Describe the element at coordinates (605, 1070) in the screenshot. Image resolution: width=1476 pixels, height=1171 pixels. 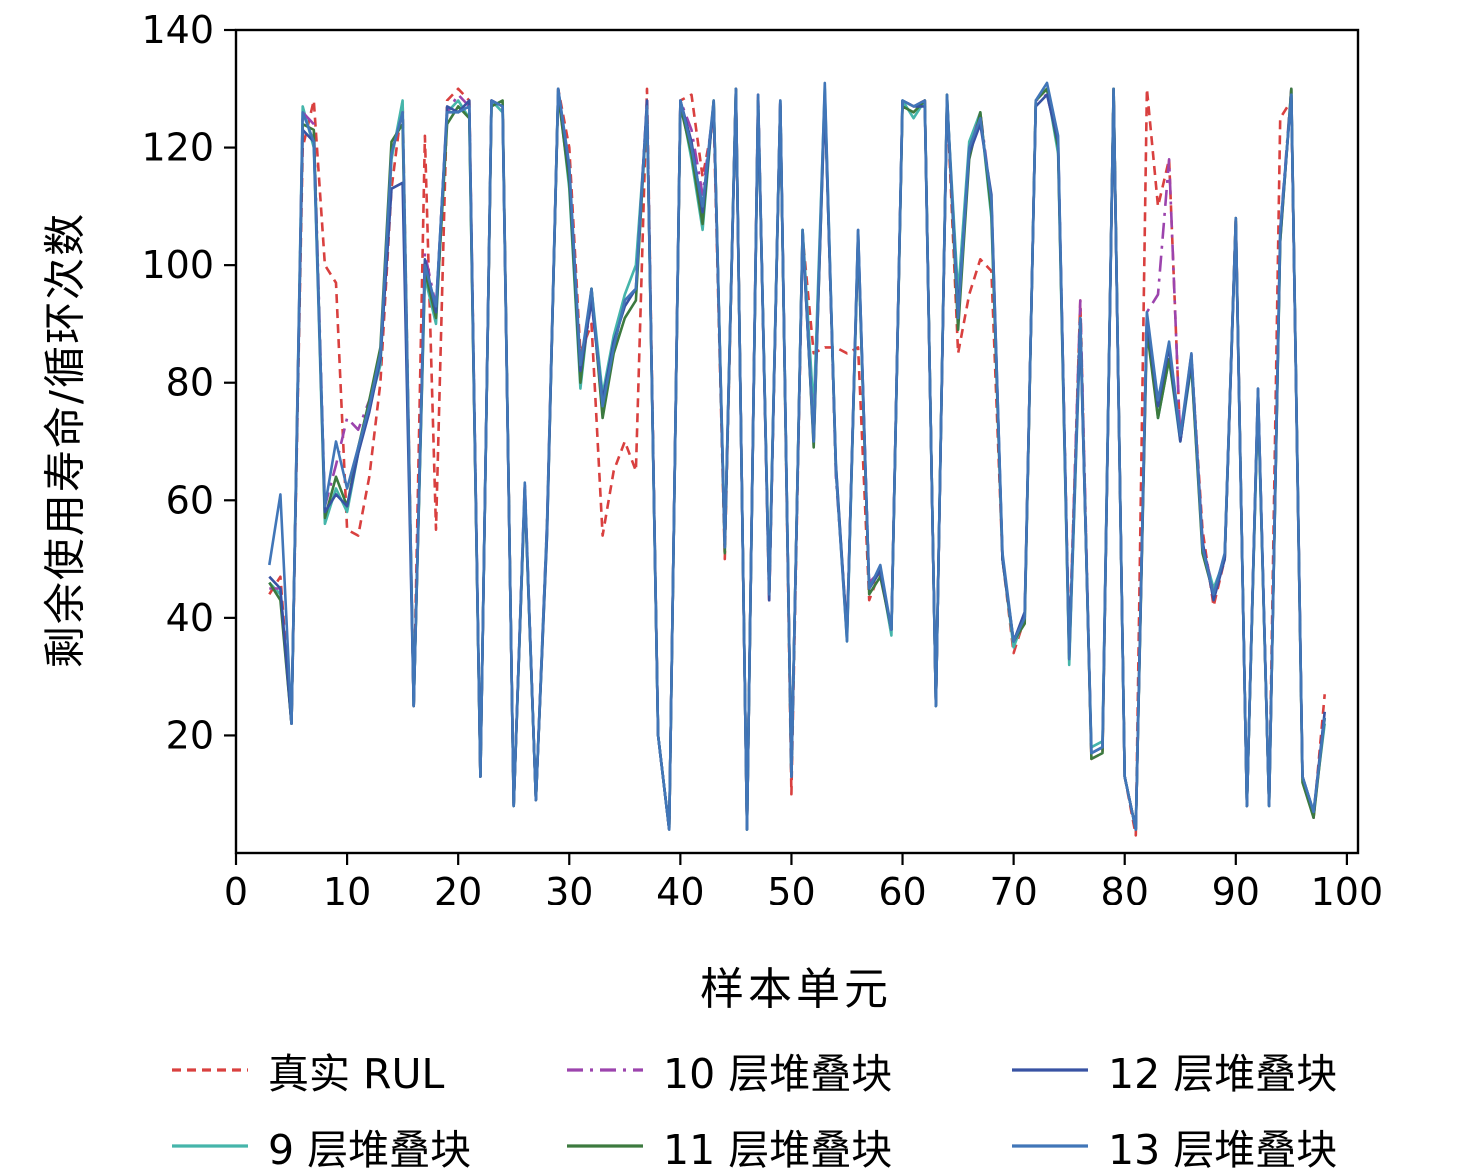
I see `legend-line-10-layer` at that location.